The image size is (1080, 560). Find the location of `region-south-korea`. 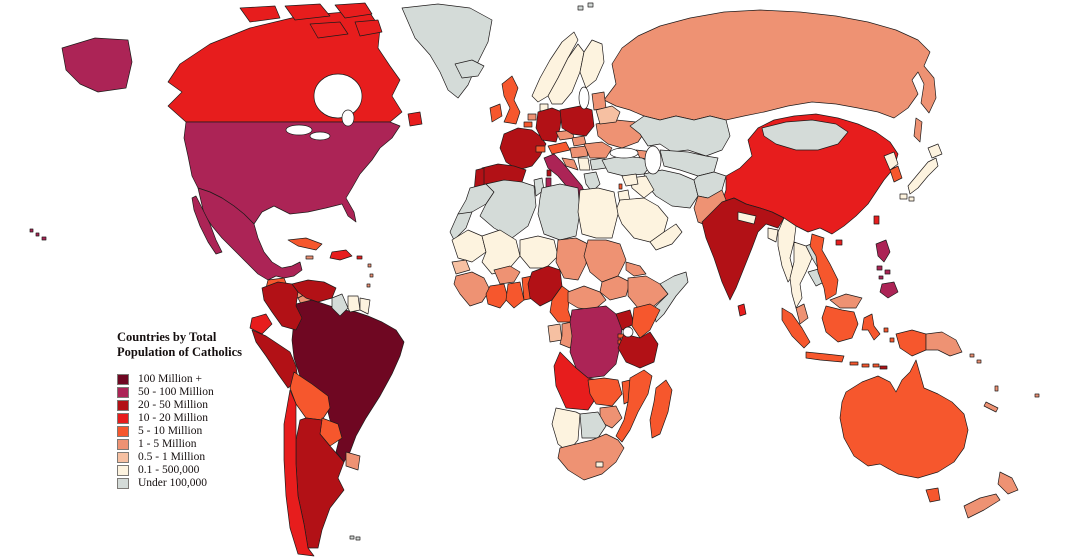

region-south-korea is located at coordinates (896, 174).